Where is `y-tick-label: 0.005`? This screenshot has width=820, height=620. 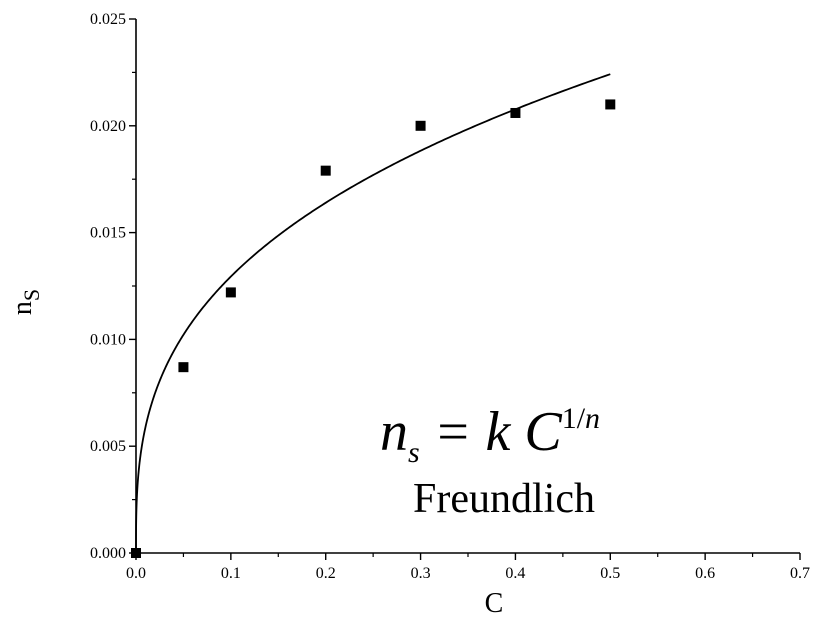
y-tick-label: 0.005 is located at coordinates (108, 446).